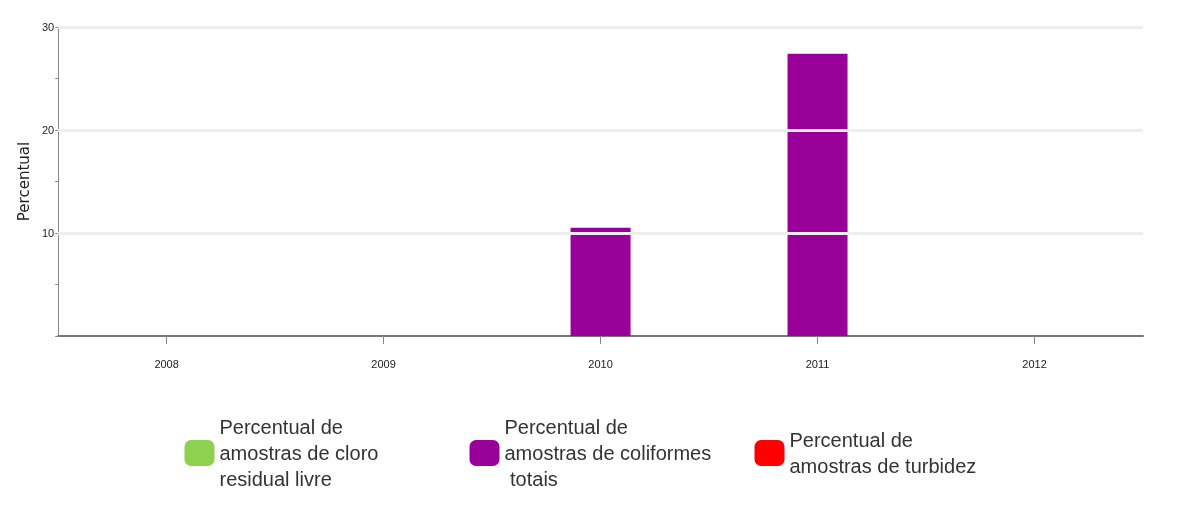  I want to click on y-tick-label: 20, so click(48, 130).